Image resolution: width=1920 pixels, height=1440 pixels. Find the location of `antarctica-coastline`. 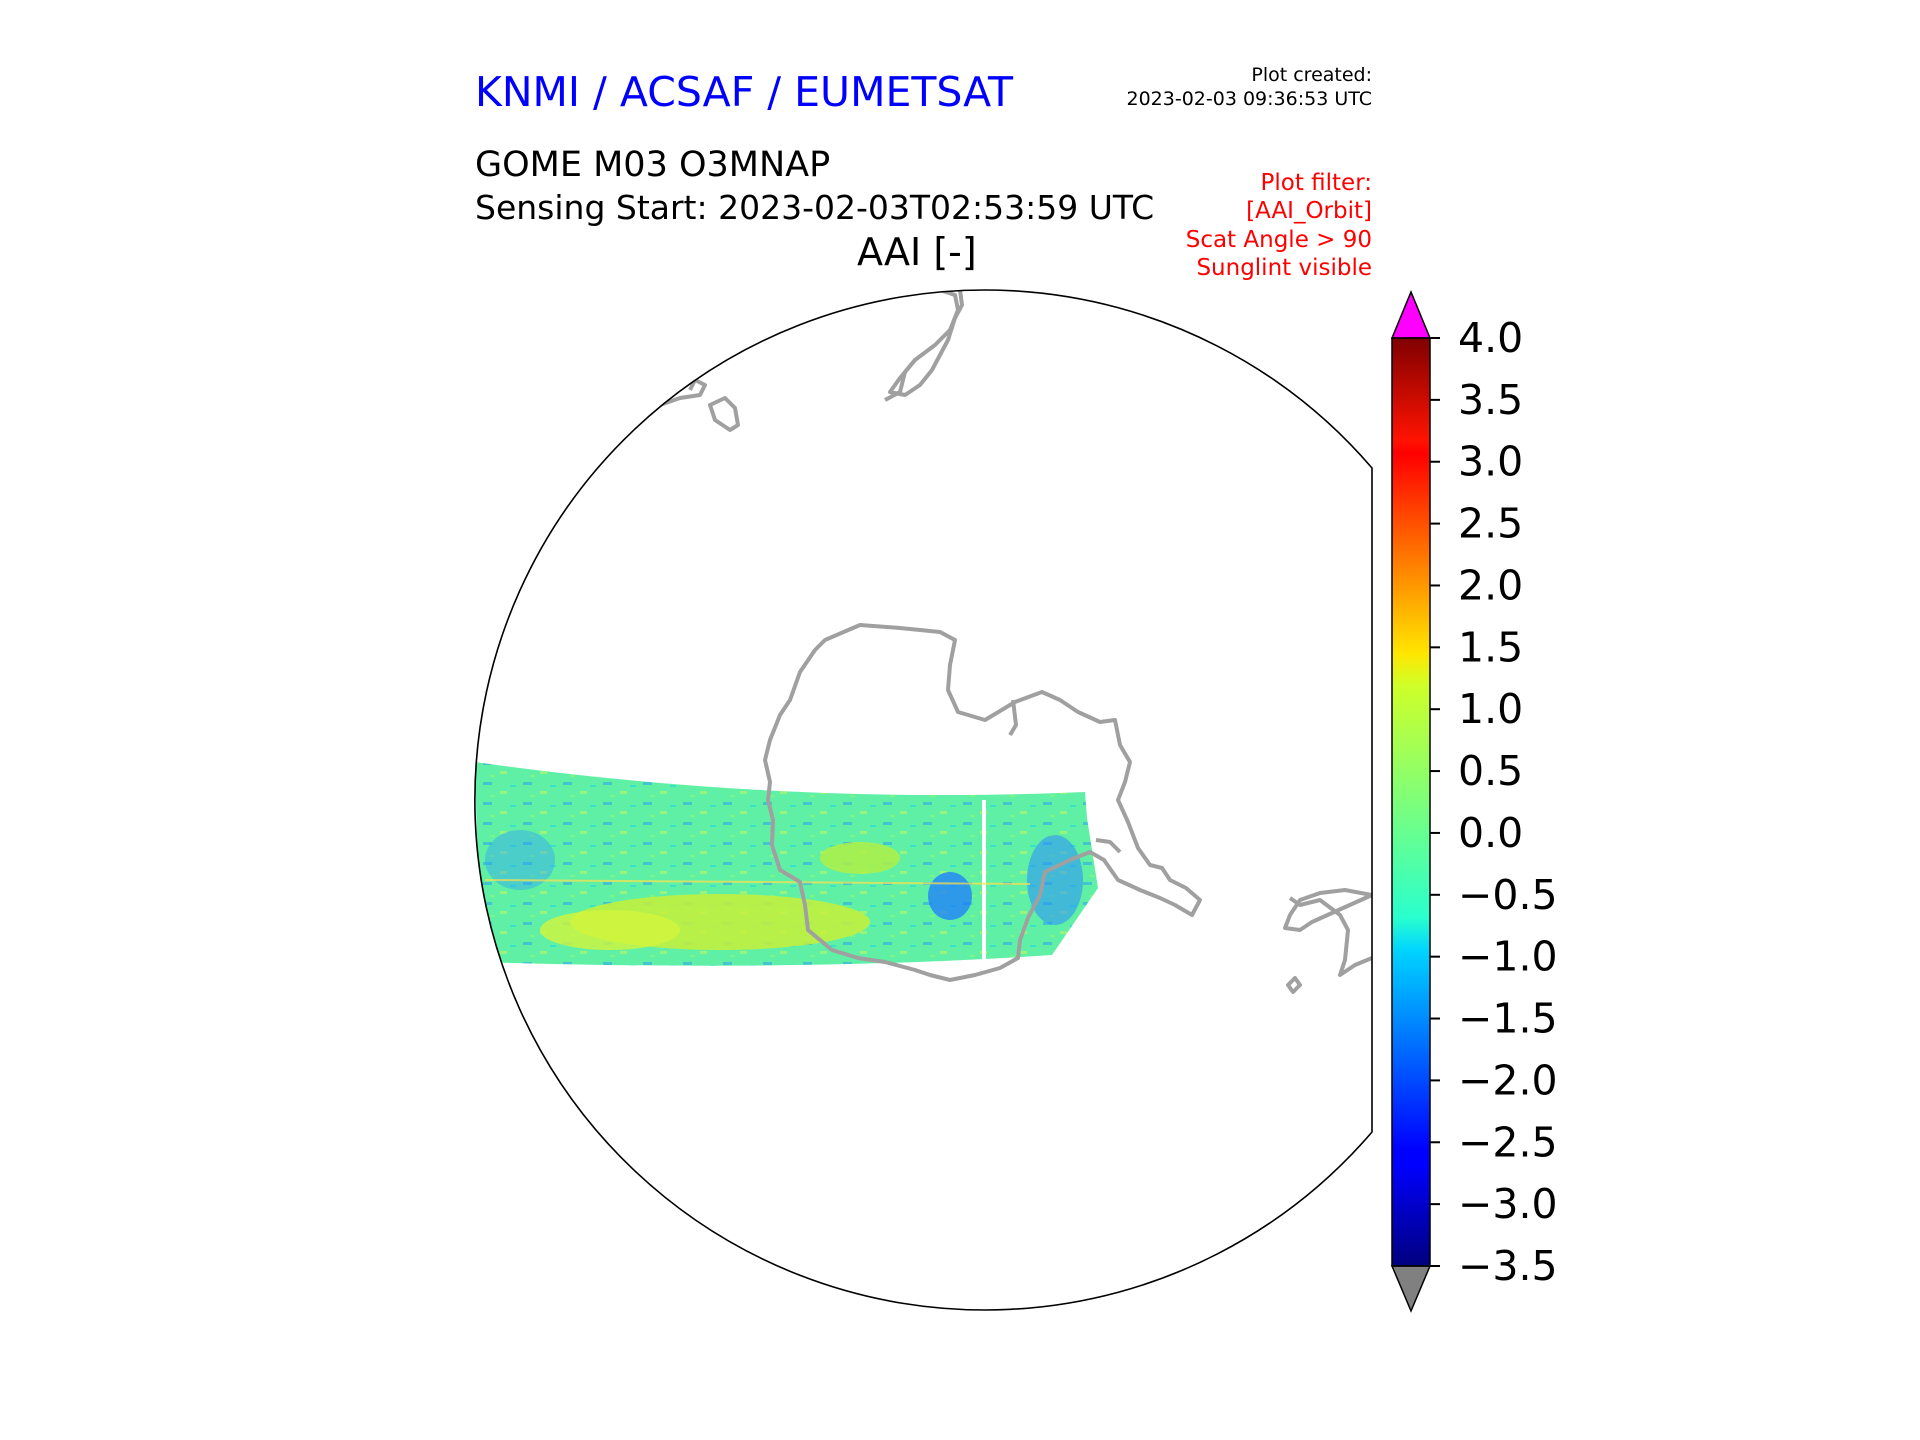

antarctica-coastline is located at coordinates (982, 802).